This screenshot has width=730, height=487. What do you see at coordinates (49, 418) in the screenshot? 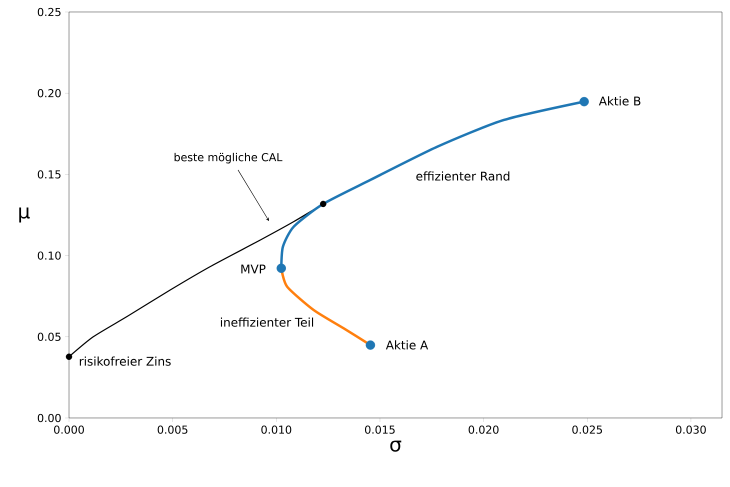
I see `y-tick-label: 0.00` at bounding box center [49, 418].